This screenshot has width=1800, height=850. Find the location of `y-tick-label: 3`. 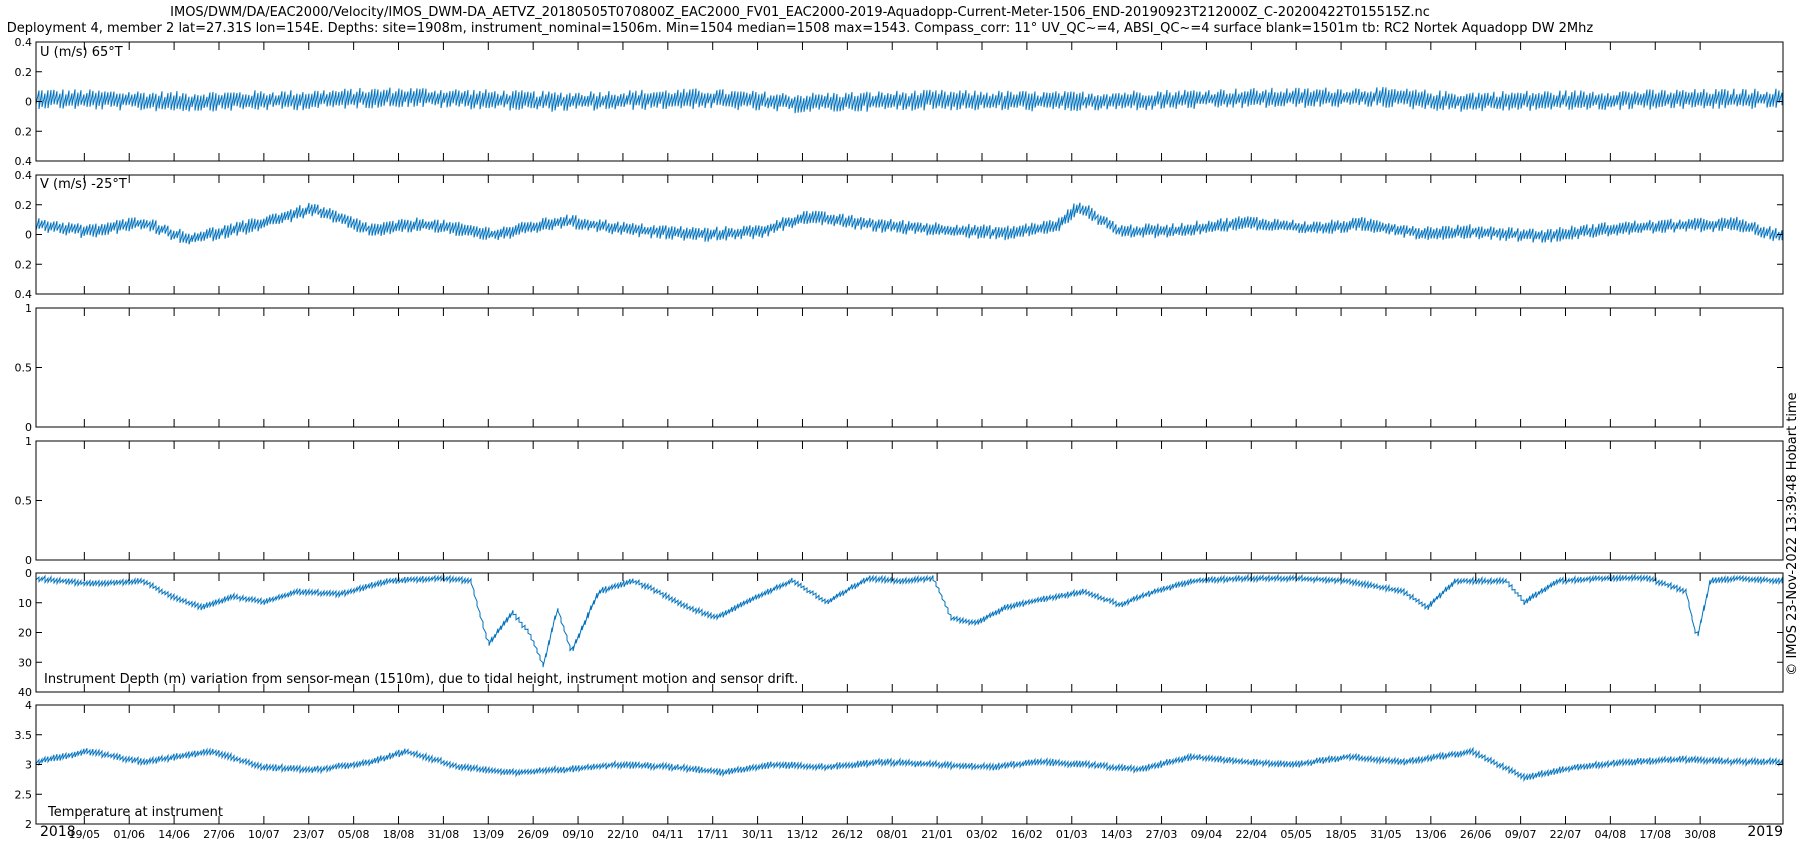

y-tick-label: 3 is located at coordinates (28, 765).